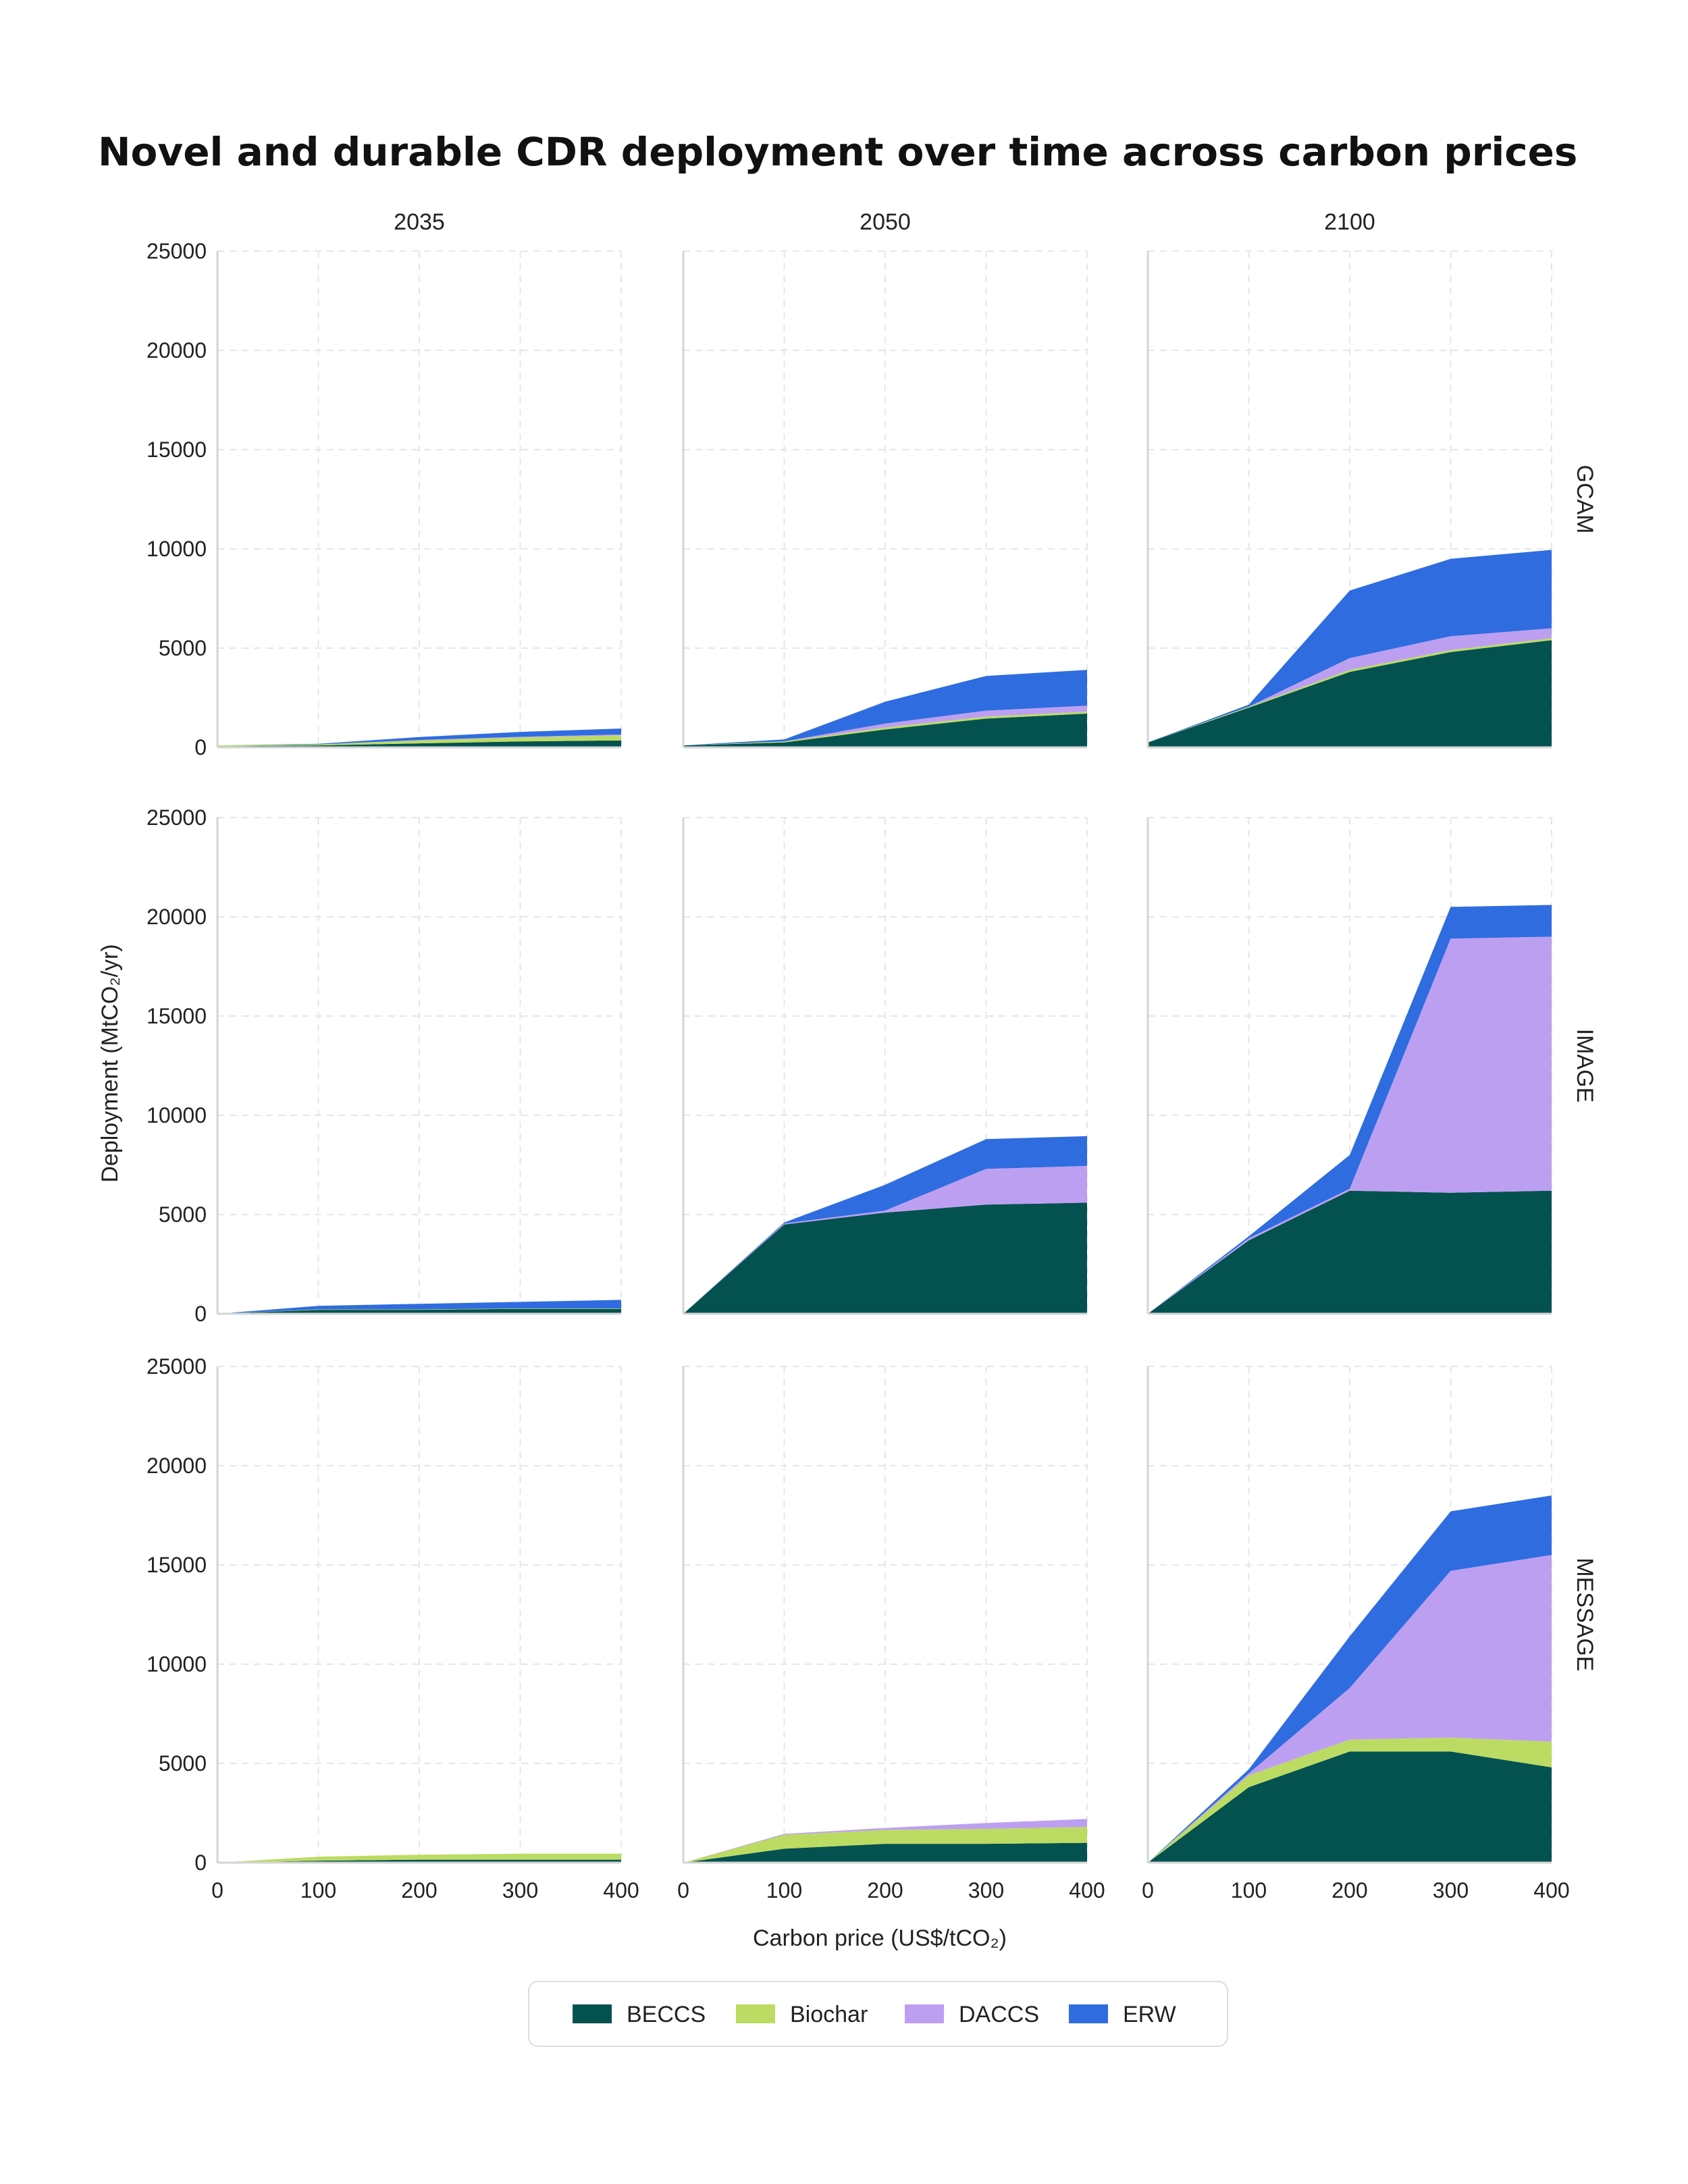 The height and width of the screenshot is (2184, 1688). I want to click on legend-swatch-daccs, so click(925, 2013).